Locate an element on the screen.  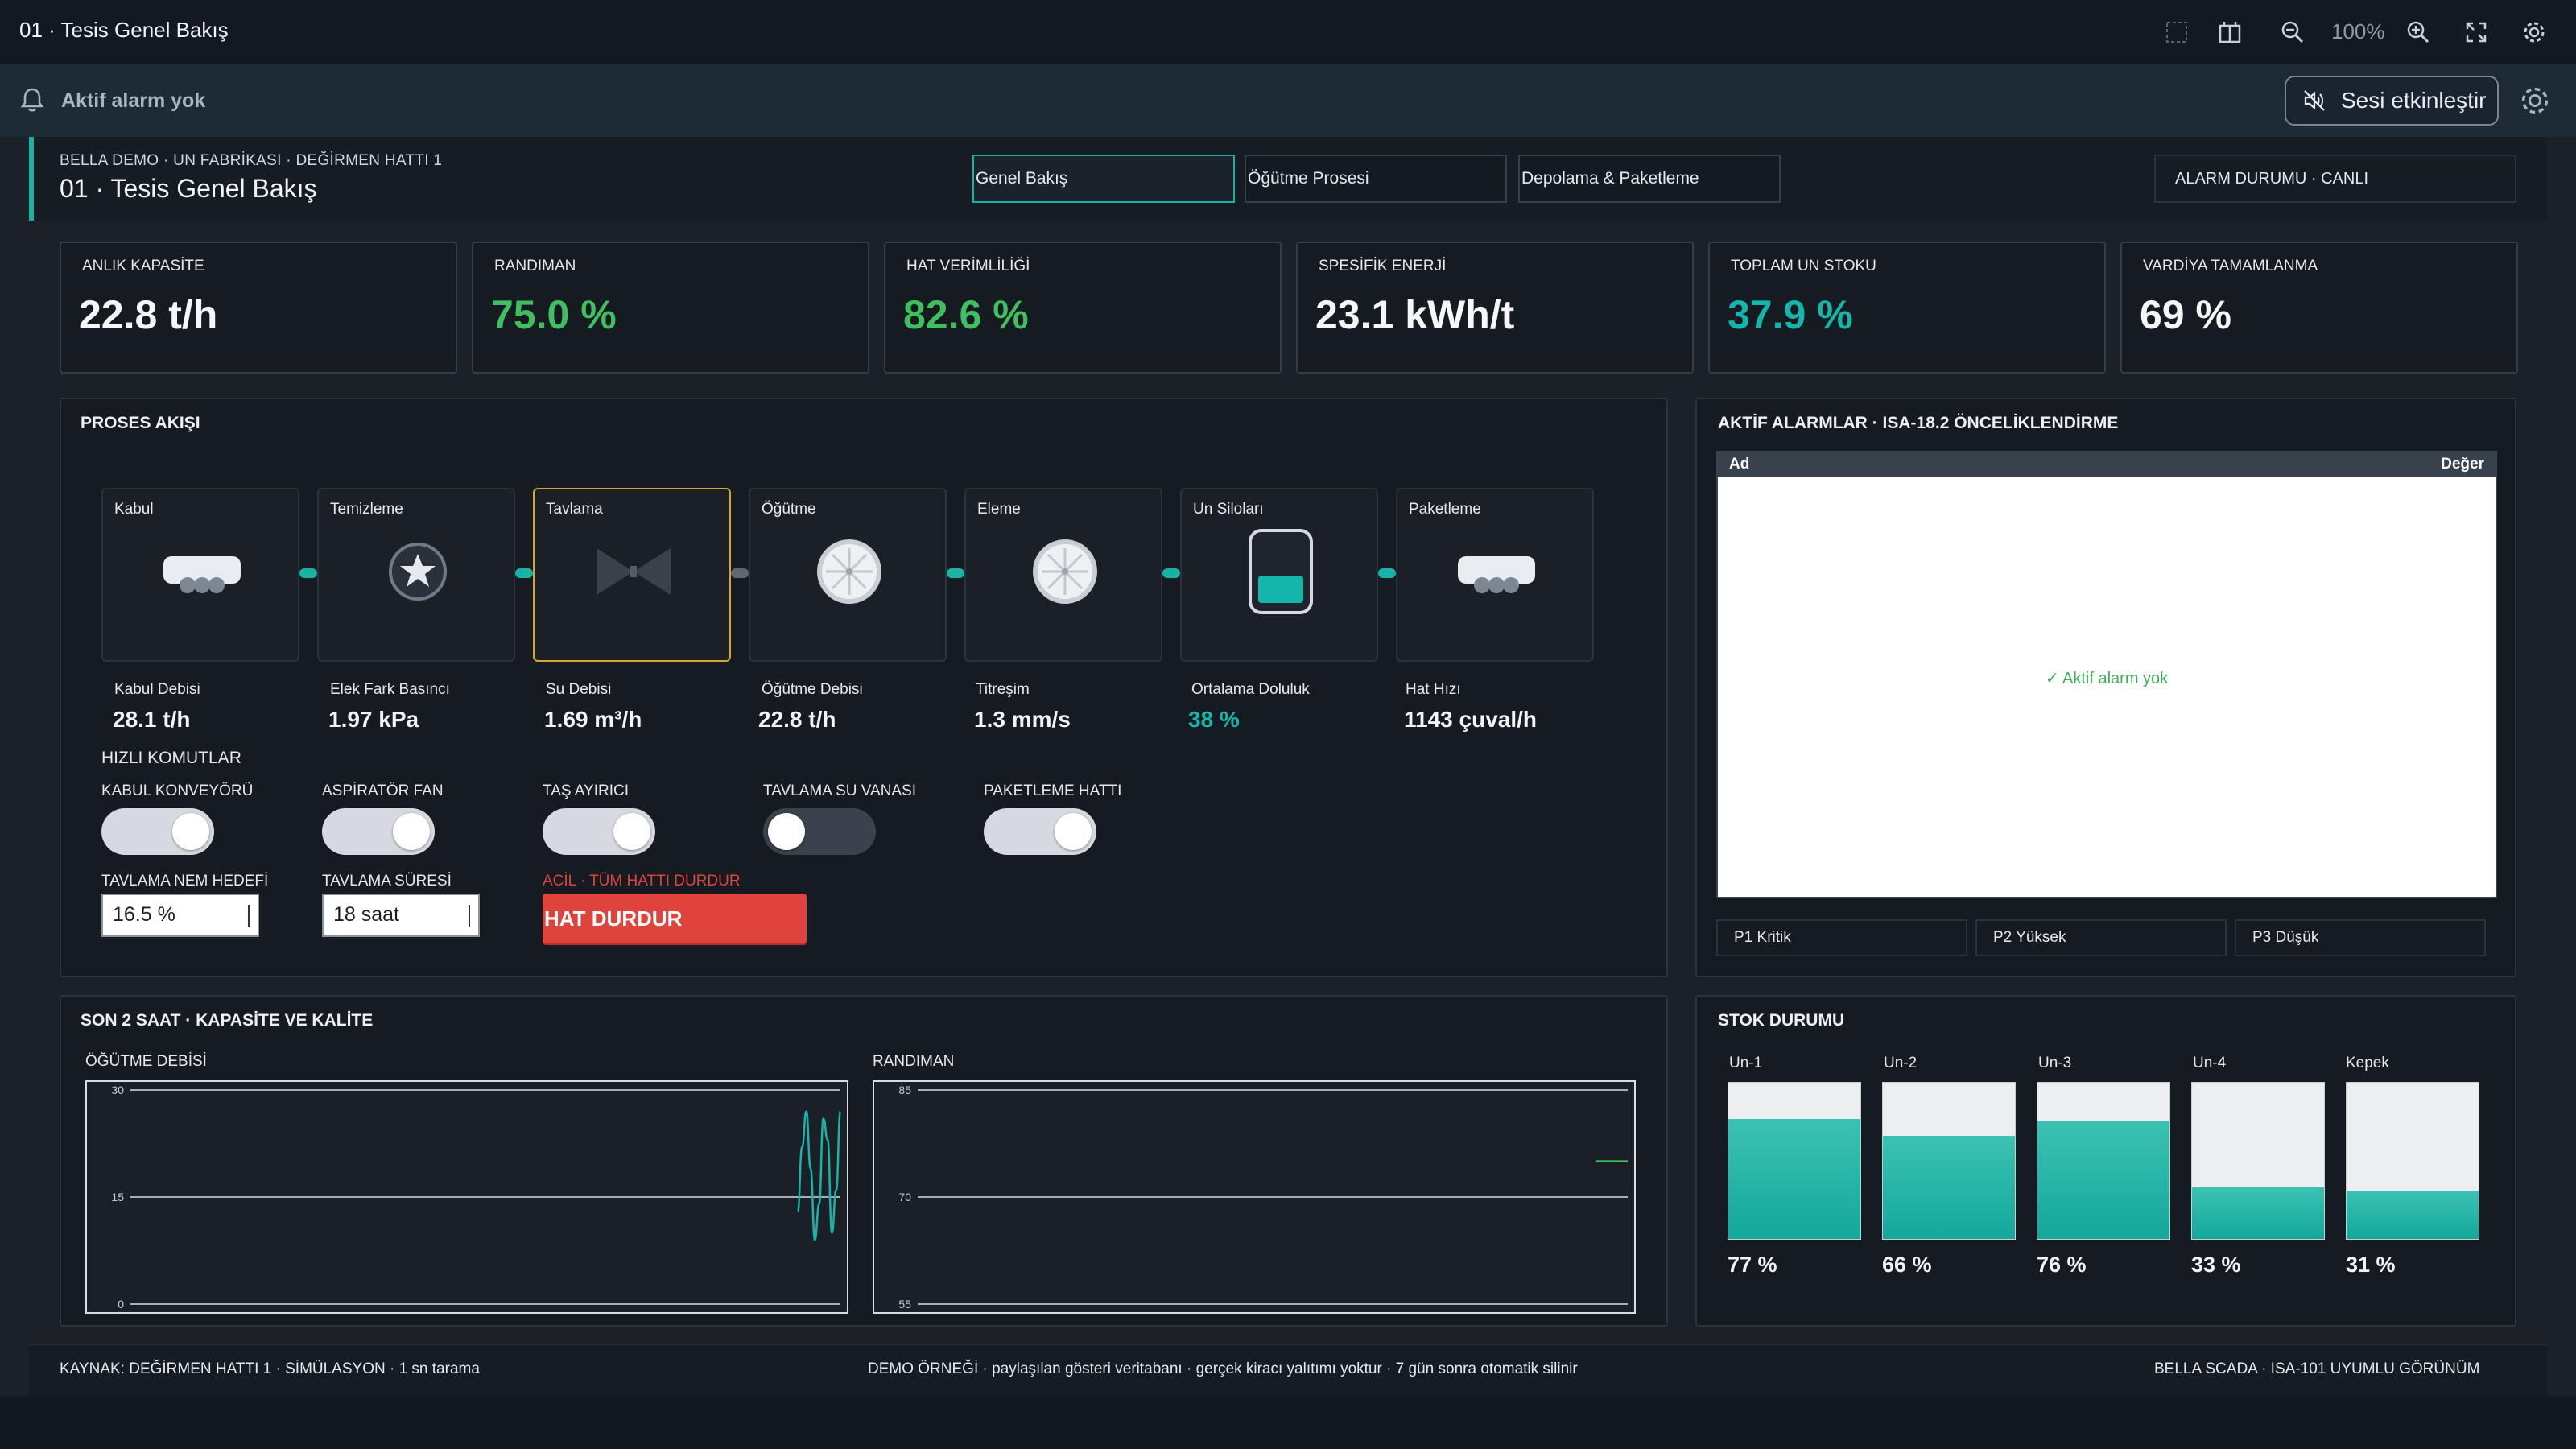
fullscreen-icon is located at coordinates (2476, 32).